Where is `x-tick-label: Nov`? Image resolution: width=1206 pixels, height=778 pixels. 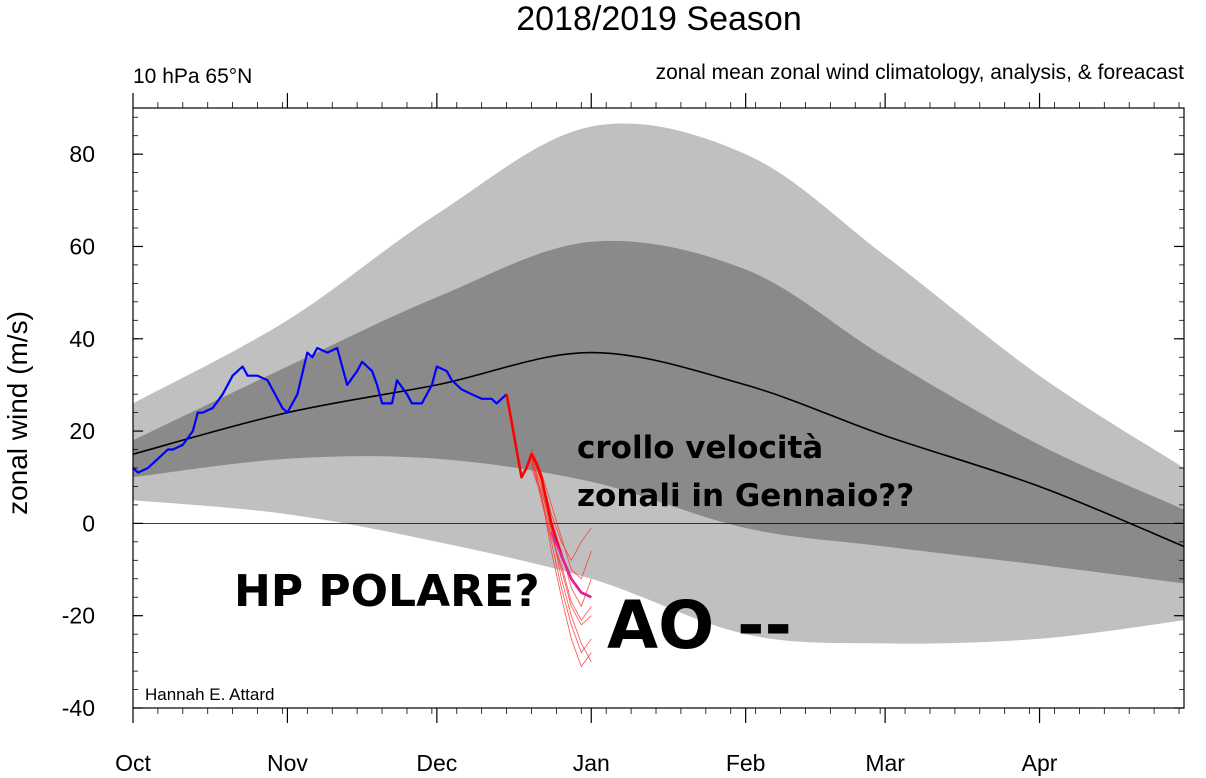 x-tick-label: Nov is located at coordinates (287, 763).